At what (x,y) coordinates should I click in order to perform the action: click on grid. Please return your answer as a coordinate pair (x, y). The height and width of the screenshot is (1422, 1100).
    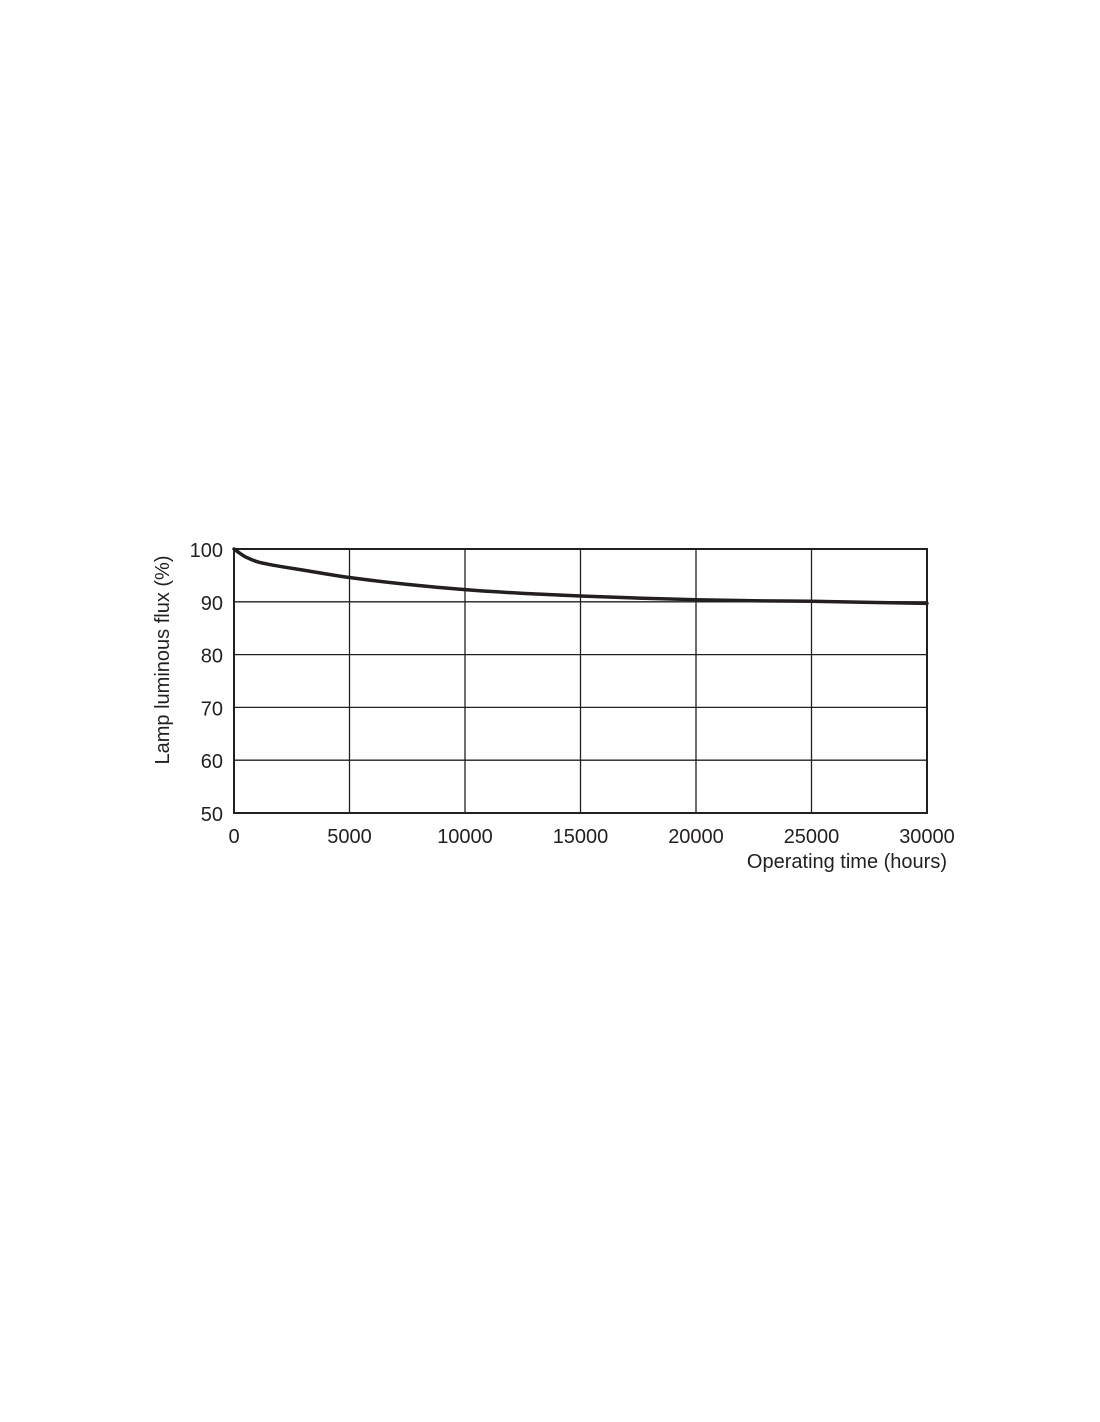
    Looking at the image, I should click on (580, 681).